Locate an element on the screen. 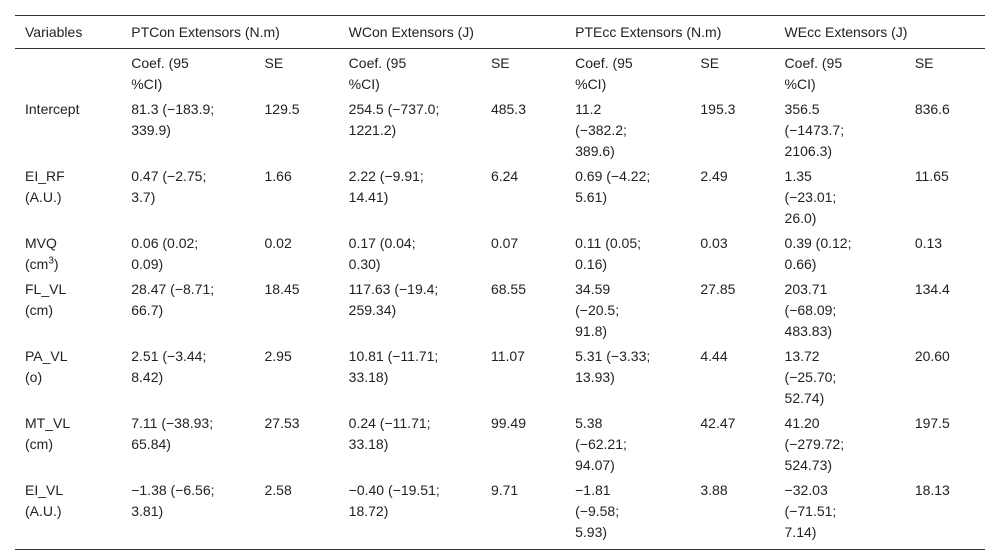 The height and width of the screenshot is (550, 1000). cell-coef: 7.11 (−38.93; 65.84) is located at coordinates (172, 433).